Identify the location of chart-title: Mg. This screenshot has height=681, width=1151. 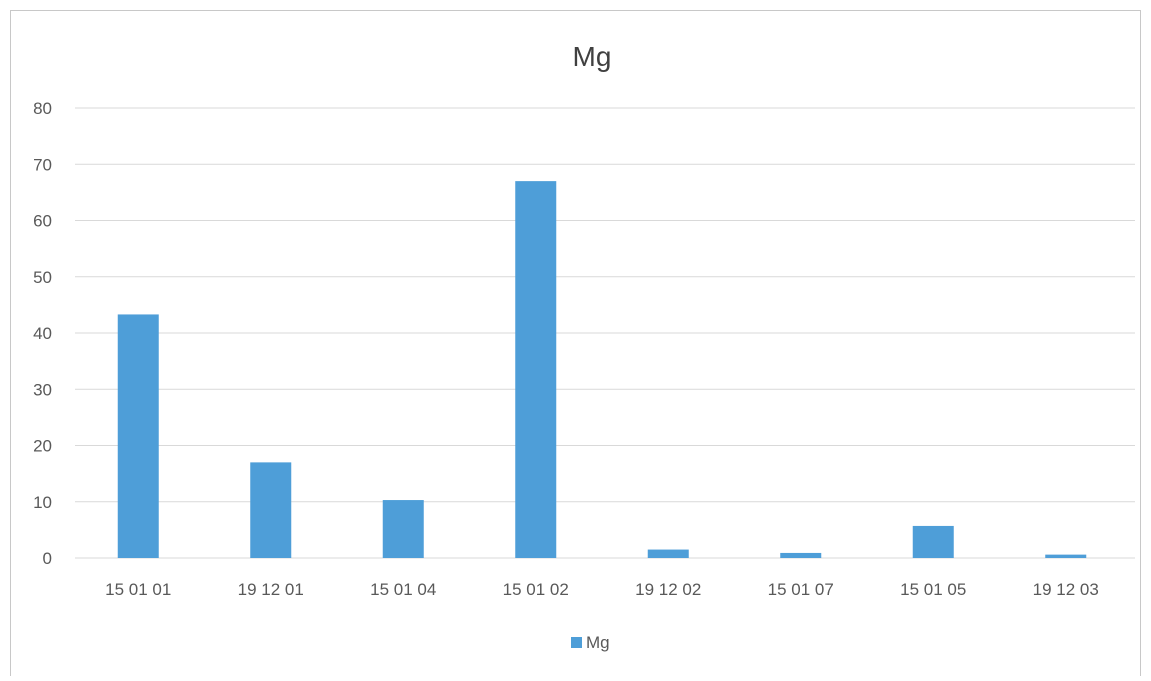
(592, 56).